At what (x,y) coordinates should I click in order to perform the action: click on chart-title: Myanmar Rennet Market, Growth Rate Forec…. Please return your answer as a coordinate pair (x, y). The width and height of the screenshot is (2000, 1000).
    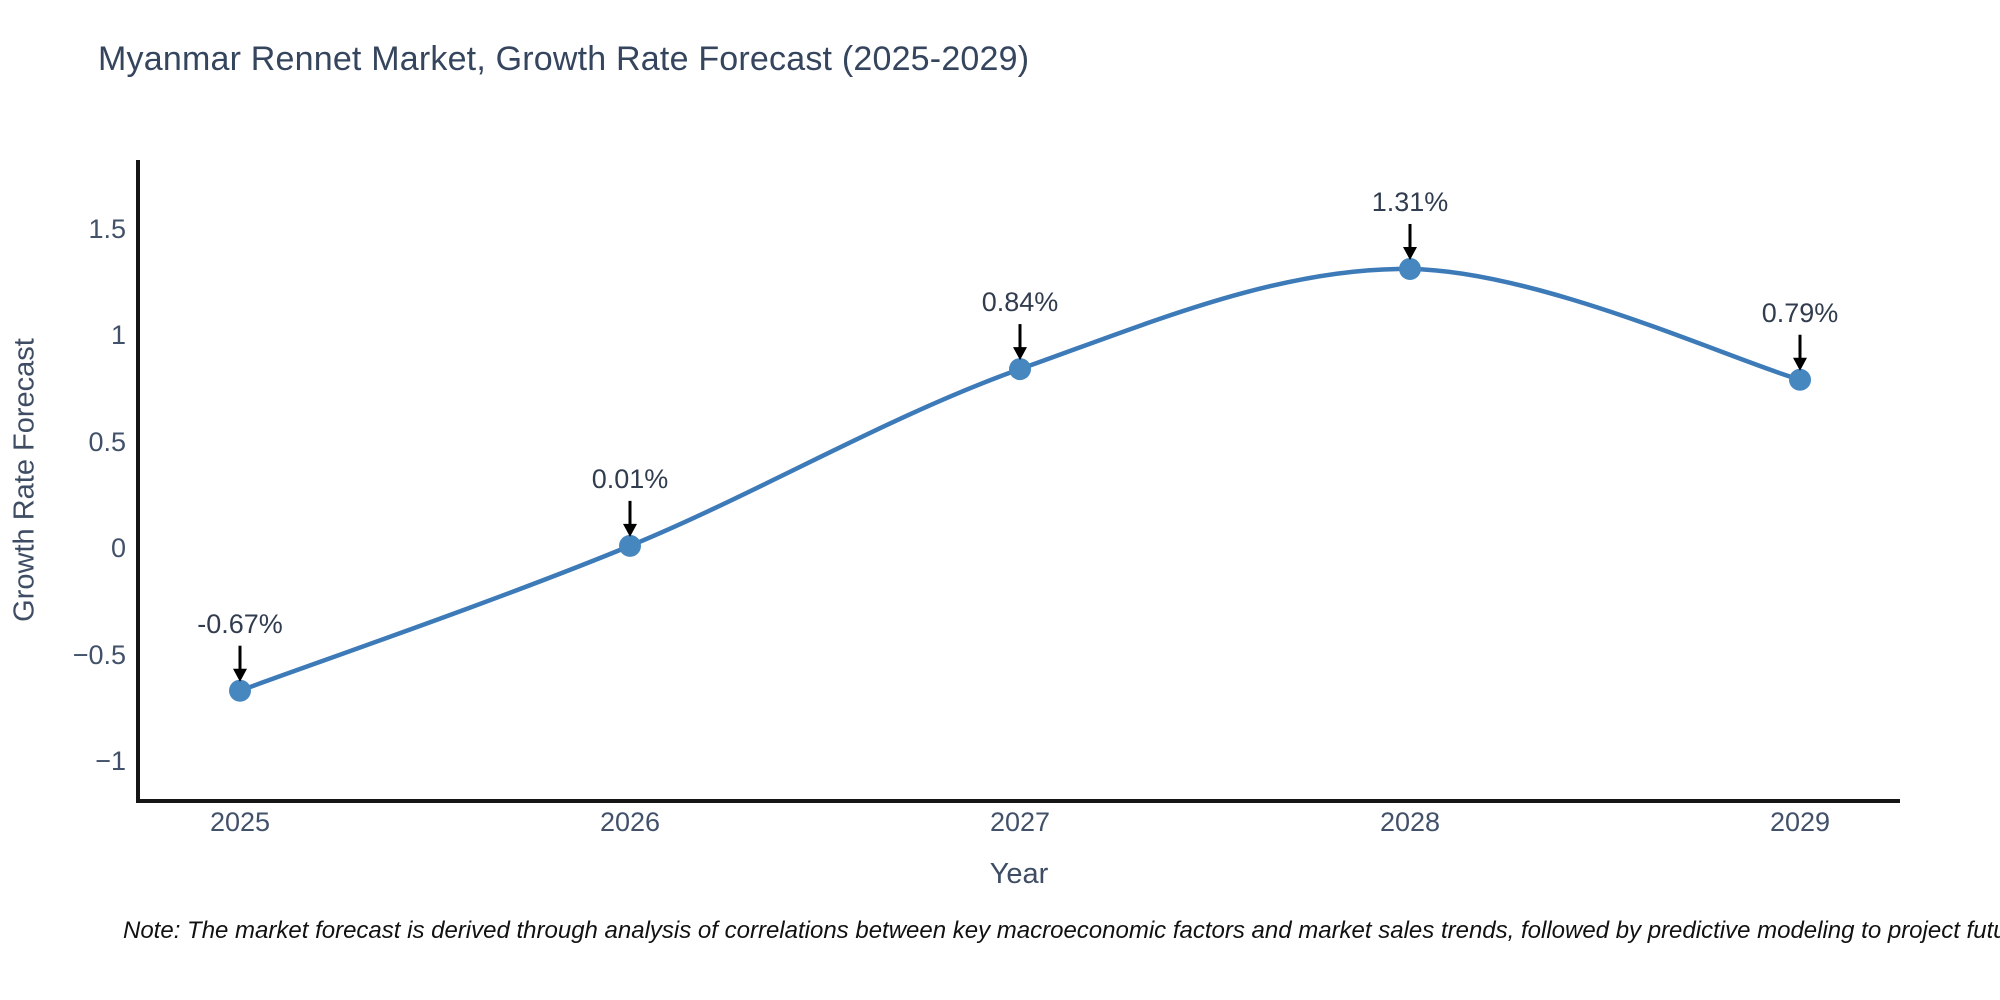
    Looking at the image, I should click on (564, 59).